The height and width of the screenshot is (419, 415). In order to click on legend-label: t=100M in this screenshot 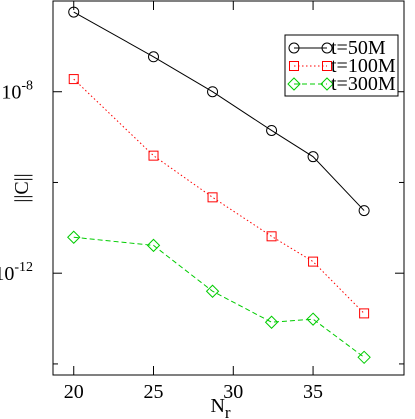, I will do `click(363, 66)`.